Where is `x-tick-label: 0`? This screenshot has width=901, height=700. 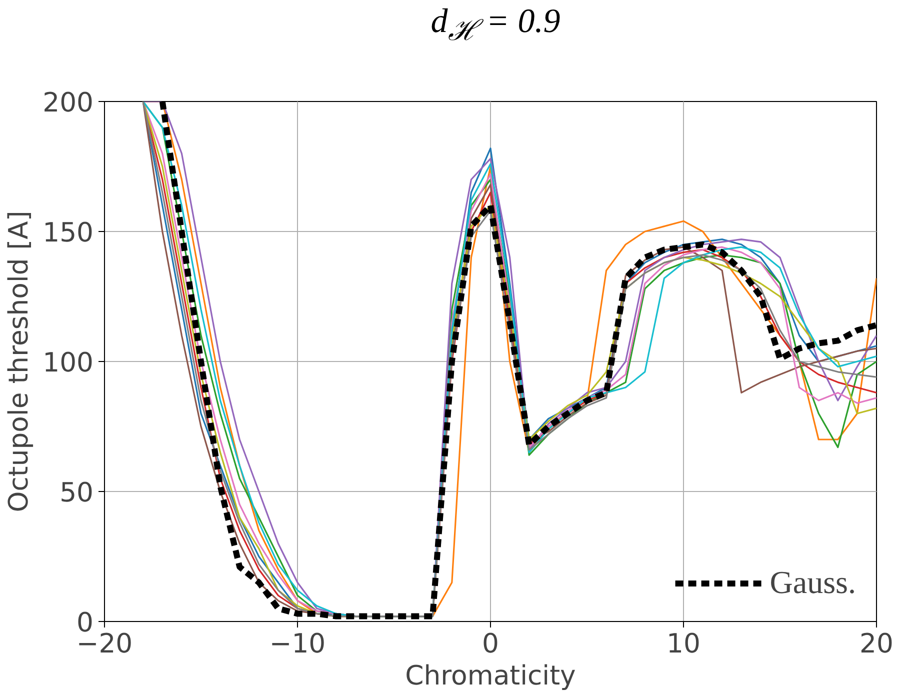
x-tick-label: 0 is located at coordinates (490, 644).